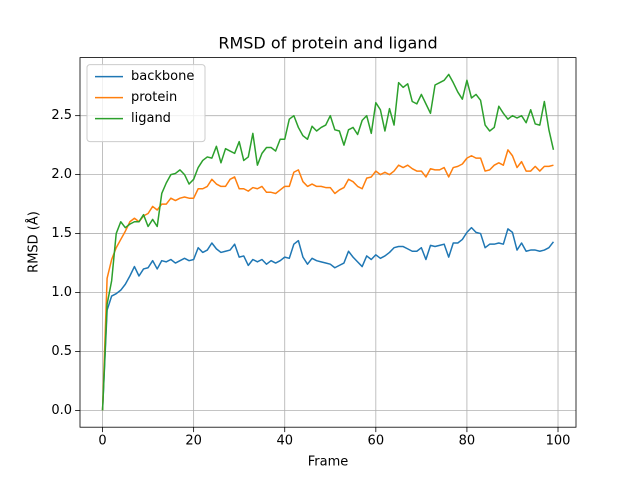 This screenshot has height=480, width=640. What do you see at coordinates (162, 76) in the screenshot?
I see `legend-label: backbone` at bounding box center [162, 76].